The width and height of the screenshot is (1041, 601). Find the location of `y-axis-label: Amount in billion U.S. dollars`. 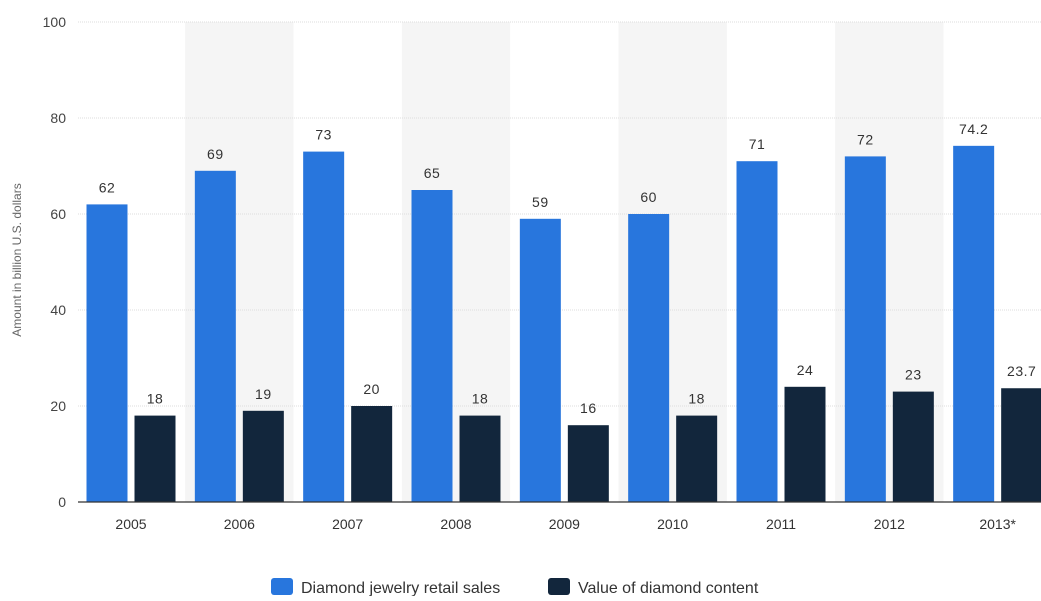

y-axis-label: Amount in billion U.S. dollars is located at coordinates (17, 259).